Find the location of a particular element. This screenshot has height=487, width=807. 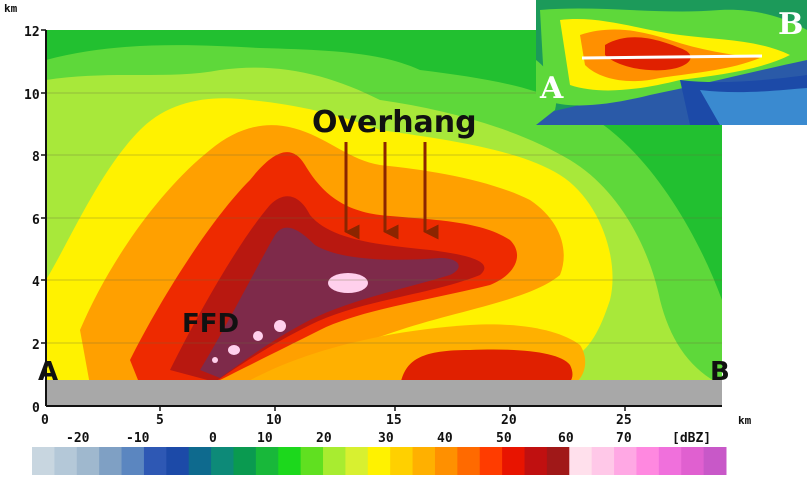

echo-core-maroon-region is located at coordinates (329, 302).